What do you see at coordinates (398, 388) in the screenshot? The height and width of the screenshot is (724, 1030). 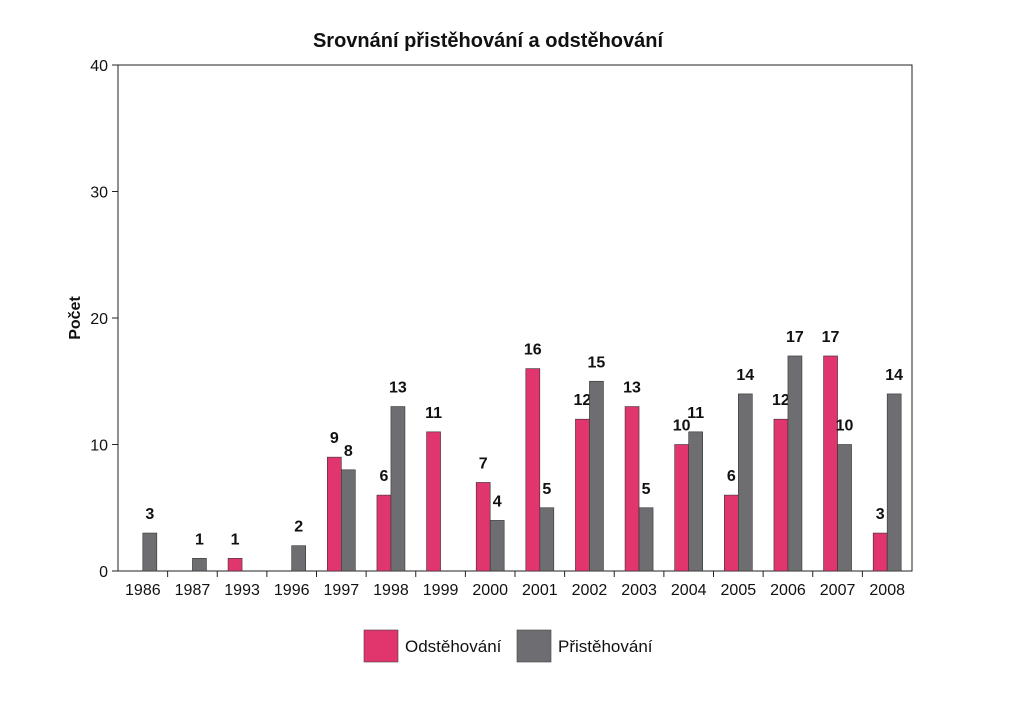 I see `data-label-pristehovani: 13` at bounding box center [398, 388].